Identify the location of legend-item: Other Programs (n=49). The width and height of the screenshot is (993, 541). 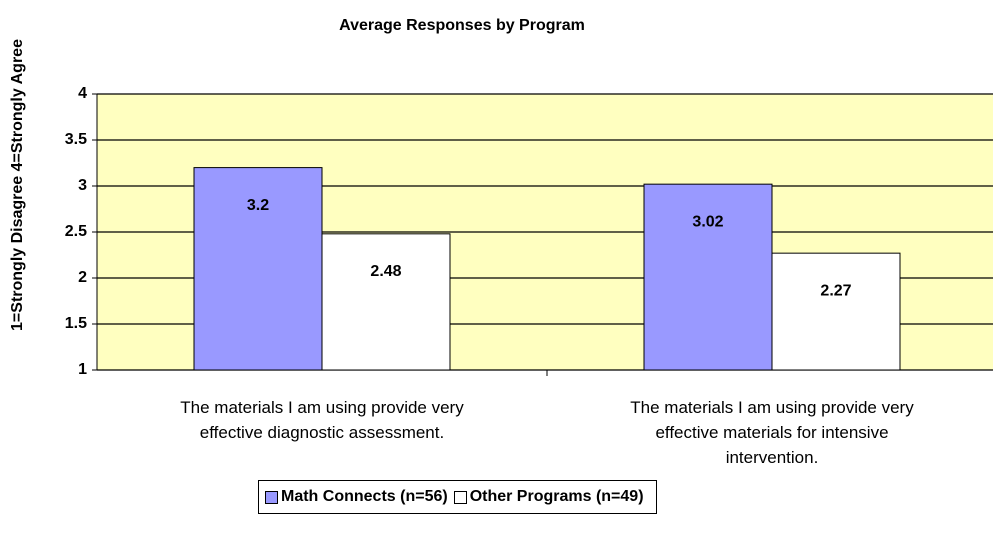
(548, 497).